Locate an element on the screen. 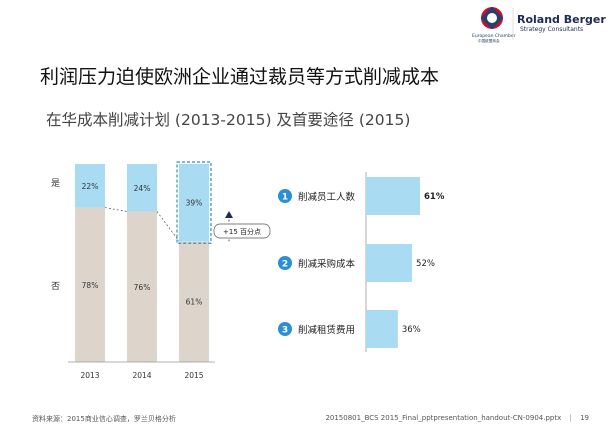  bar-yes-2014 is located at coordinates (142, 188).